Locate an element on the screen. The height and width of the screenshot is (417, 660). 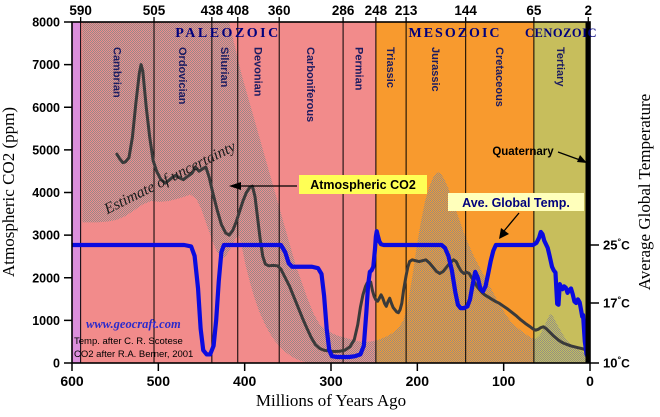
era-label-paleozoic: PALEOZOIC is located at coordinates (227, 33).